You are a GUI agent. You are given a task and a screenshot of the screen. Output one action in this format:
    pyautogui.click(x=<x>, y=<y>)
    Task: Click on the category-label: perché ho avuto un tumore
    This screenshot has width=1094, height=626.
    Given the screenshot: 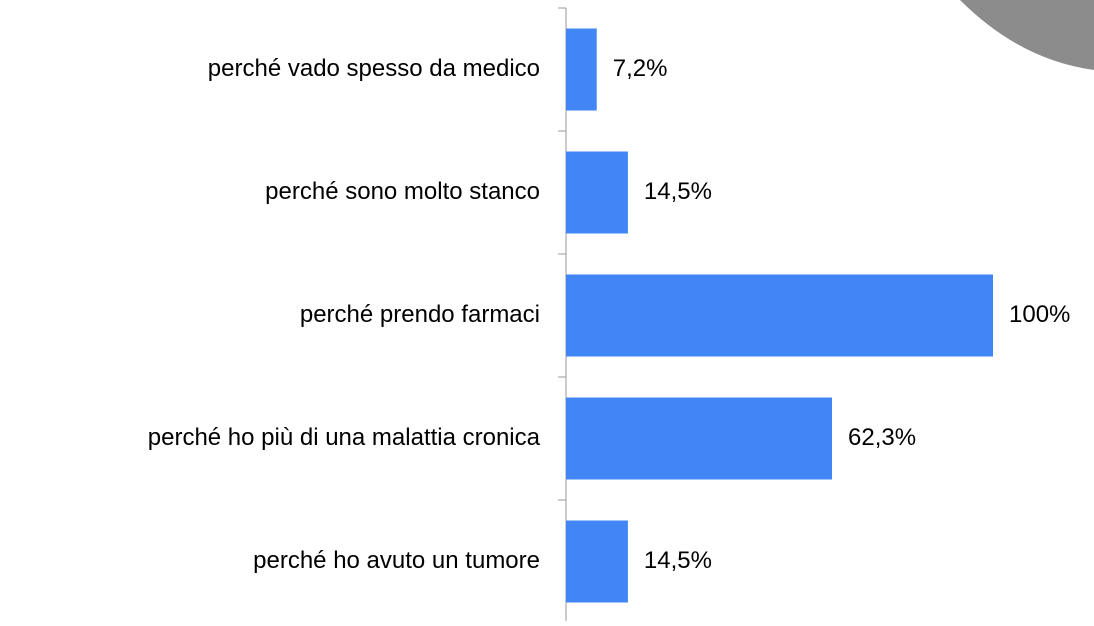 What is the action you would take?
    pyautogui.click(x=396, y=560)
    